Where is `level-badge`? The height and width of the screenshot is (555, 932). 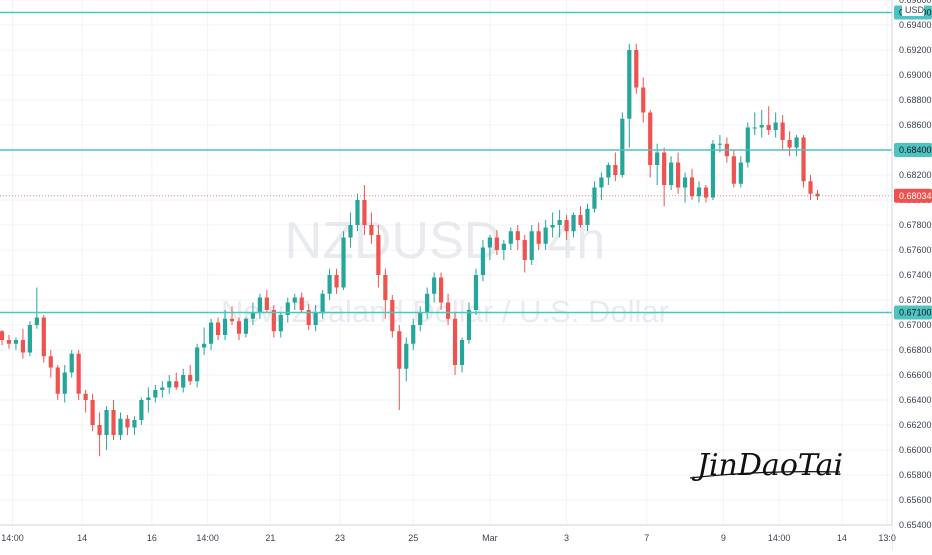 level-badge is located at coordinates (913, 312).